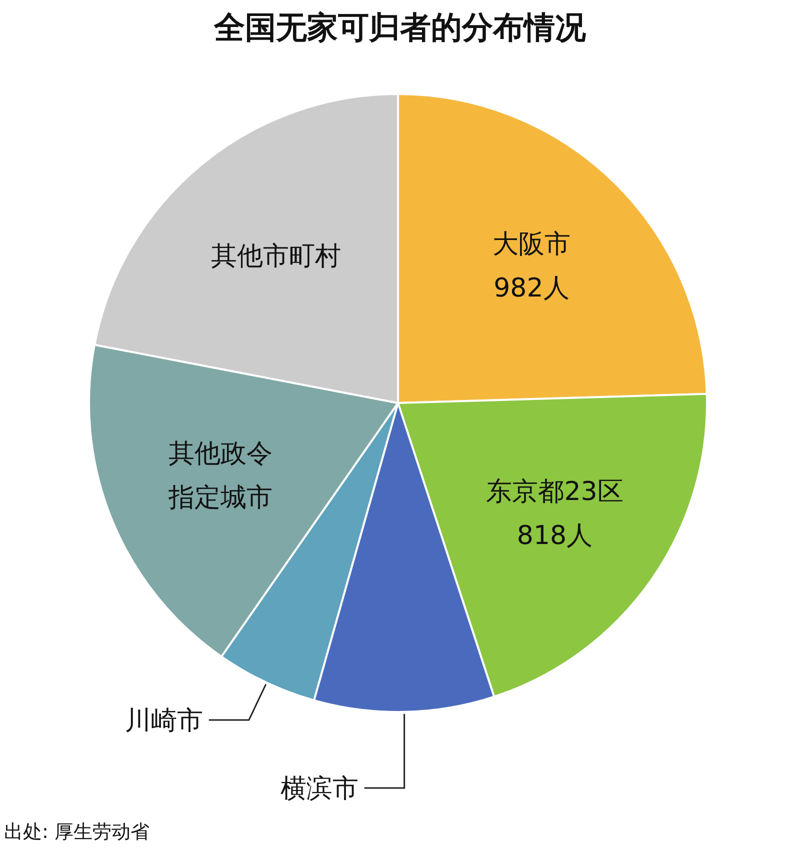  What do you see at coordinates (532, 289) in the screenshot?
I see `data-label: 982人` at bounding box center [532, 289].